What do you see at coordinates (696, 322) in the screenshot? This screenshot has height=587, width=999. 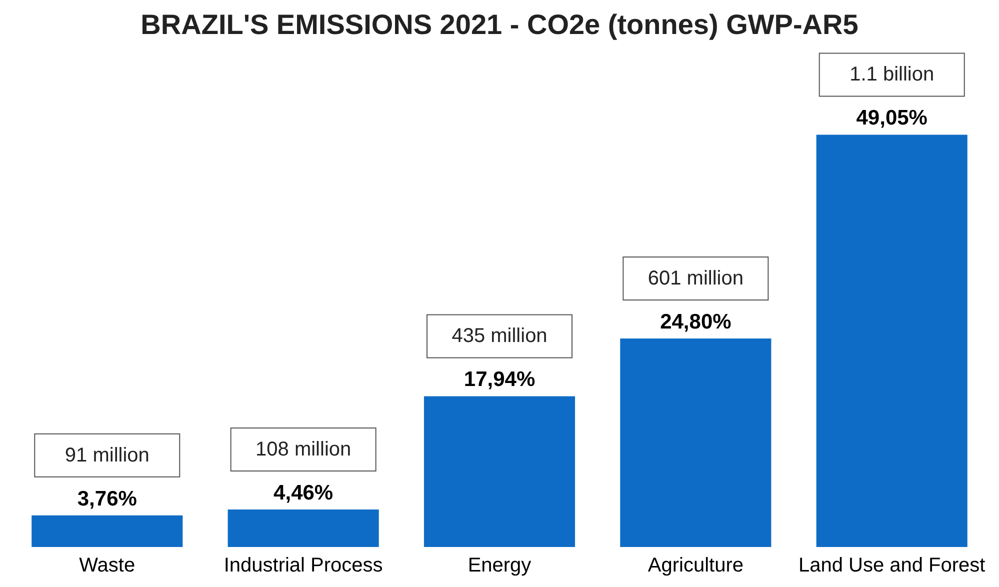 I see `data-label: 24,80%` at bounding box center [696, 322].